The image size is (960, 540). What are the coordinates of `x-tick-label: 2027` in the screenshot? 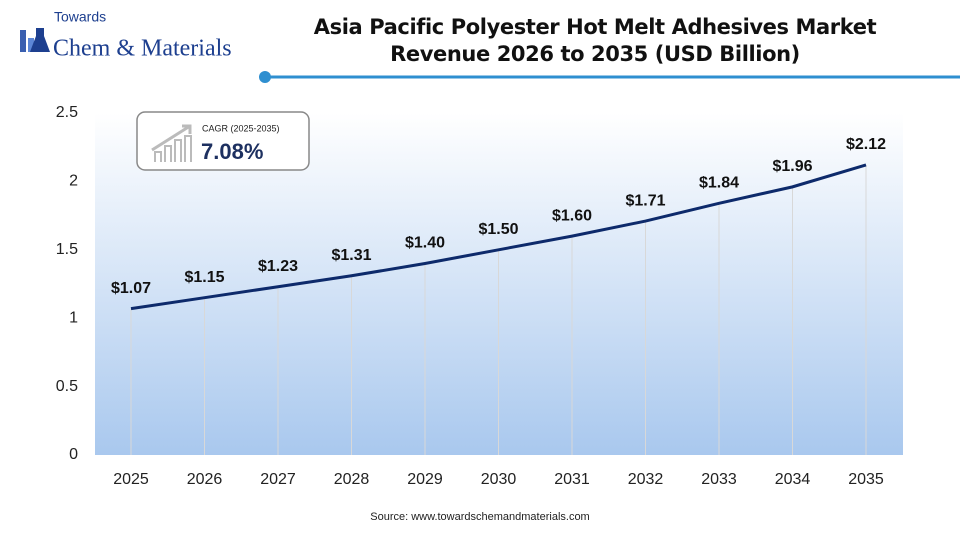 It's located at (278, 479).